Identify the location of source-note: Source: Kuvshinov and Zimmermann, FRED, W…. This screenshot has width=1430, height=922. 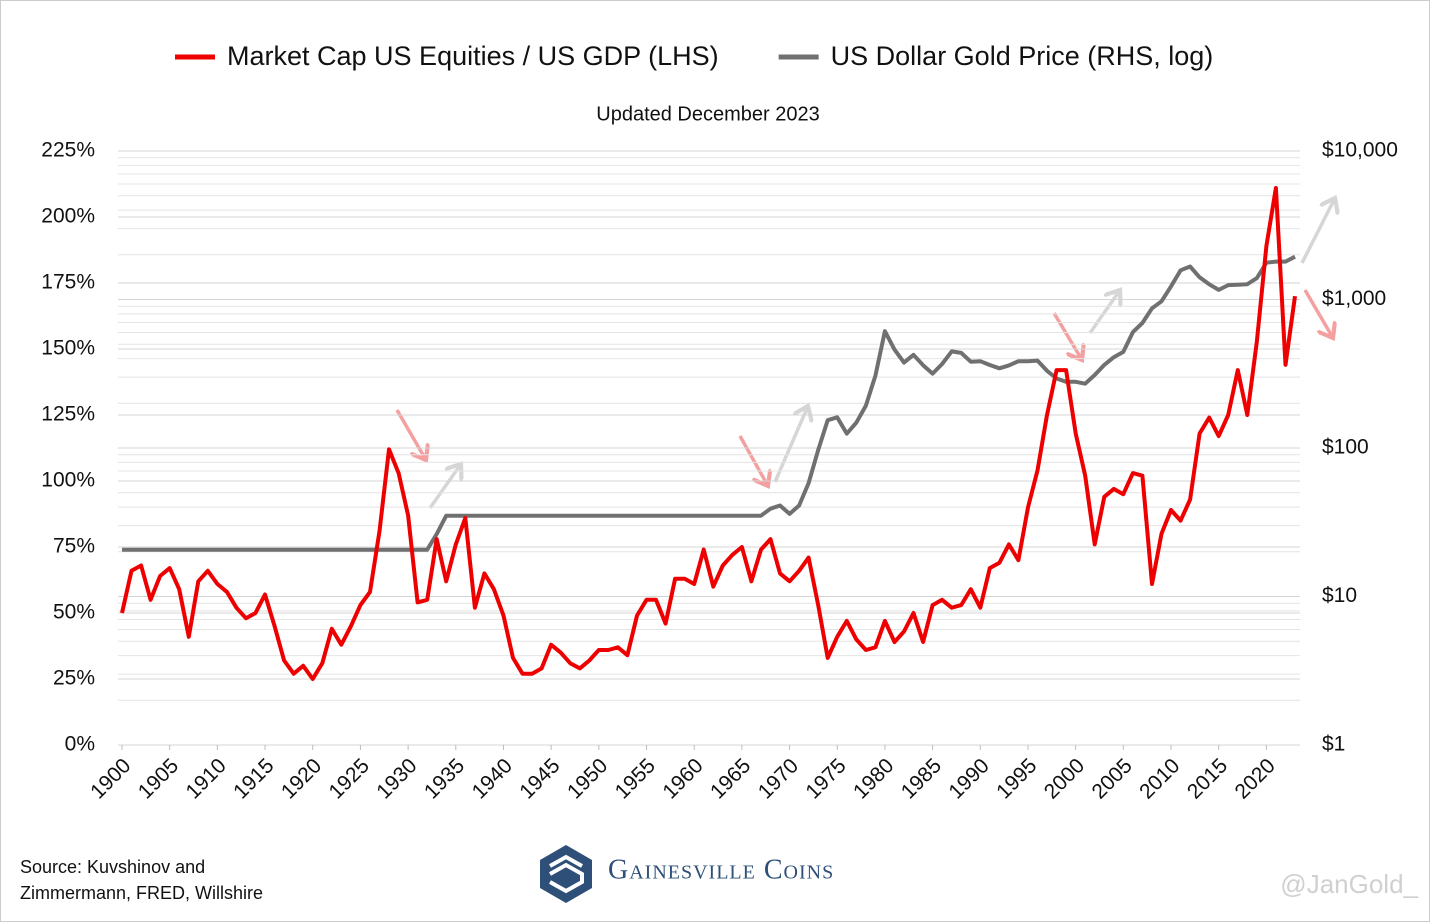
(141, 880).